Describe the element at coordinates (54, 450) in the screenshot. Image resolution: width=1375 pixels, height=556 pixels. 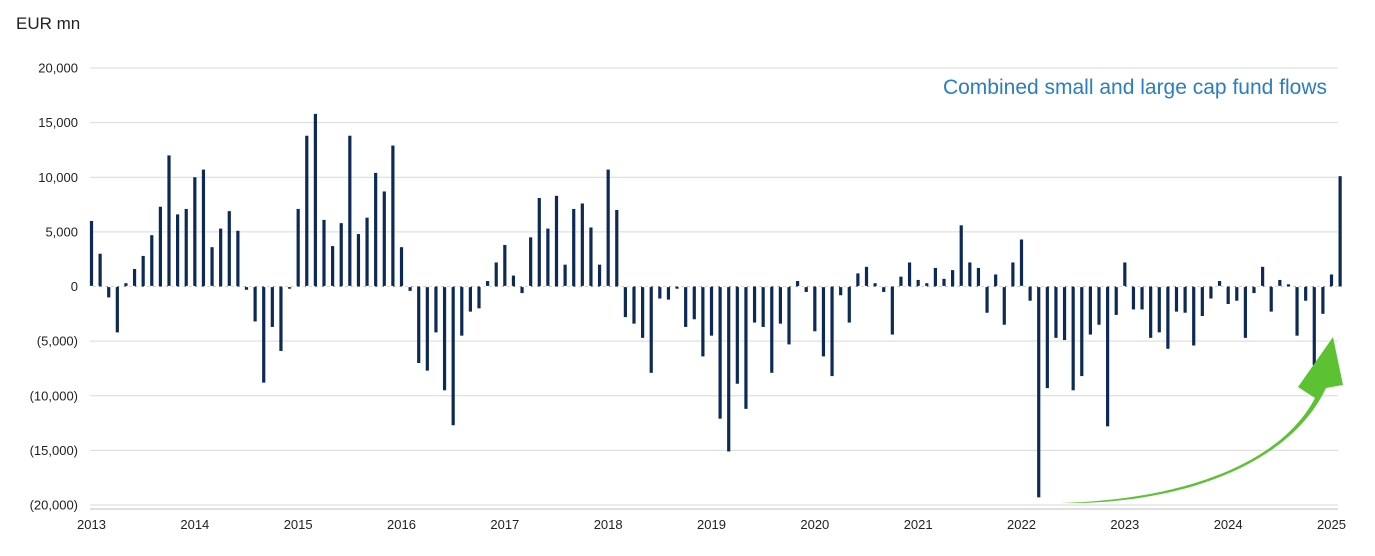
I see `y-tick-label: (15,000)` at that location.